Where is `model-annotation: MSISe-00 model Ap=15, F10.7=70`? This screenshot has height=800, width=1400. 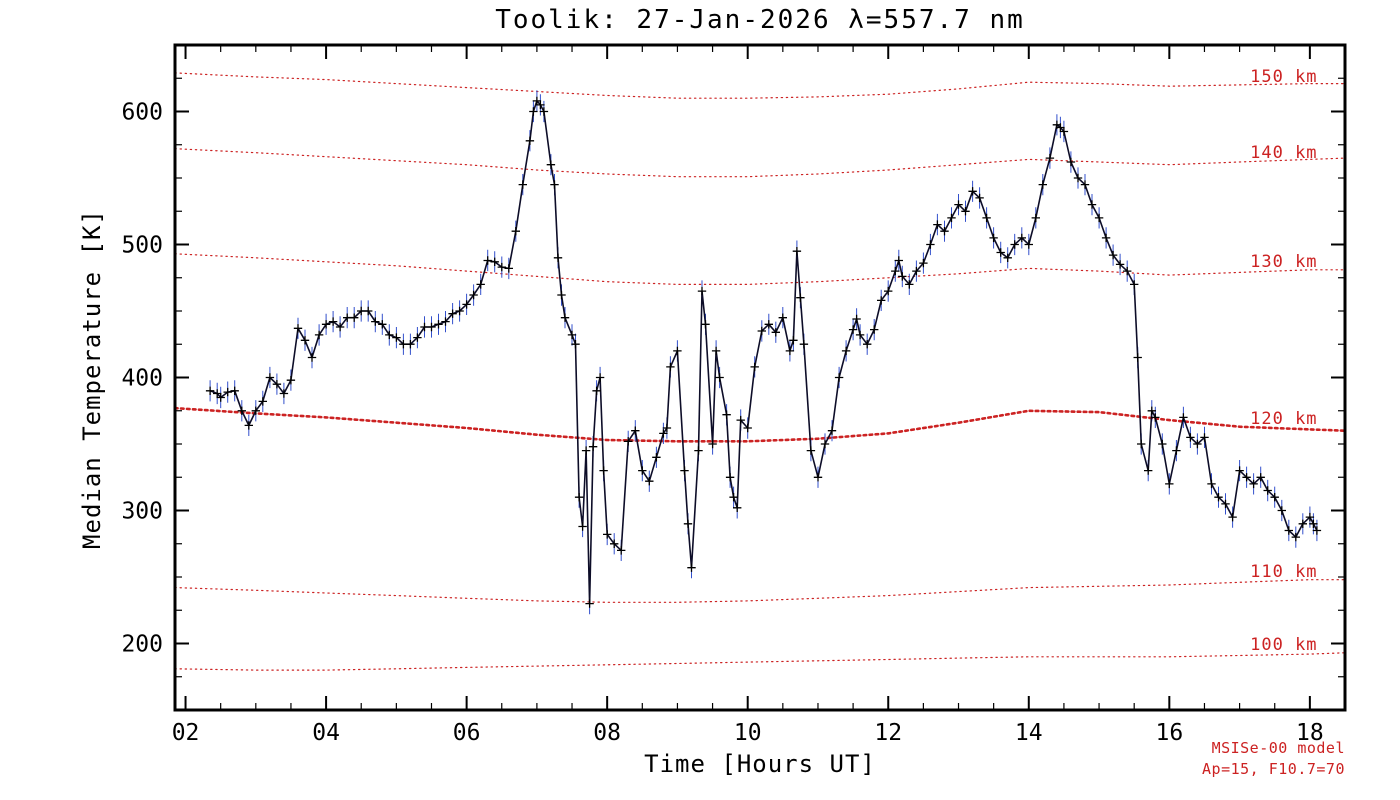
model-annotation: MSISe-00 model Ap=15, F10.7=70 is located at coordinates (1273, 759).